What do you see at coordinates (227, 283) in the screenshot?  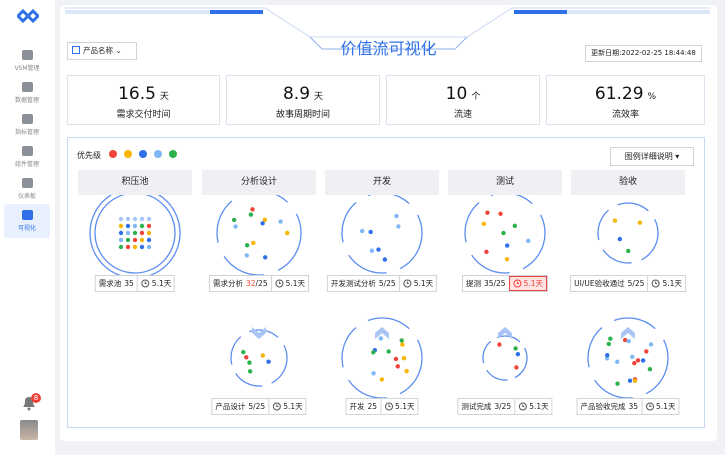 I see `status-name: 需求分析` at bounding box center [227, 283].